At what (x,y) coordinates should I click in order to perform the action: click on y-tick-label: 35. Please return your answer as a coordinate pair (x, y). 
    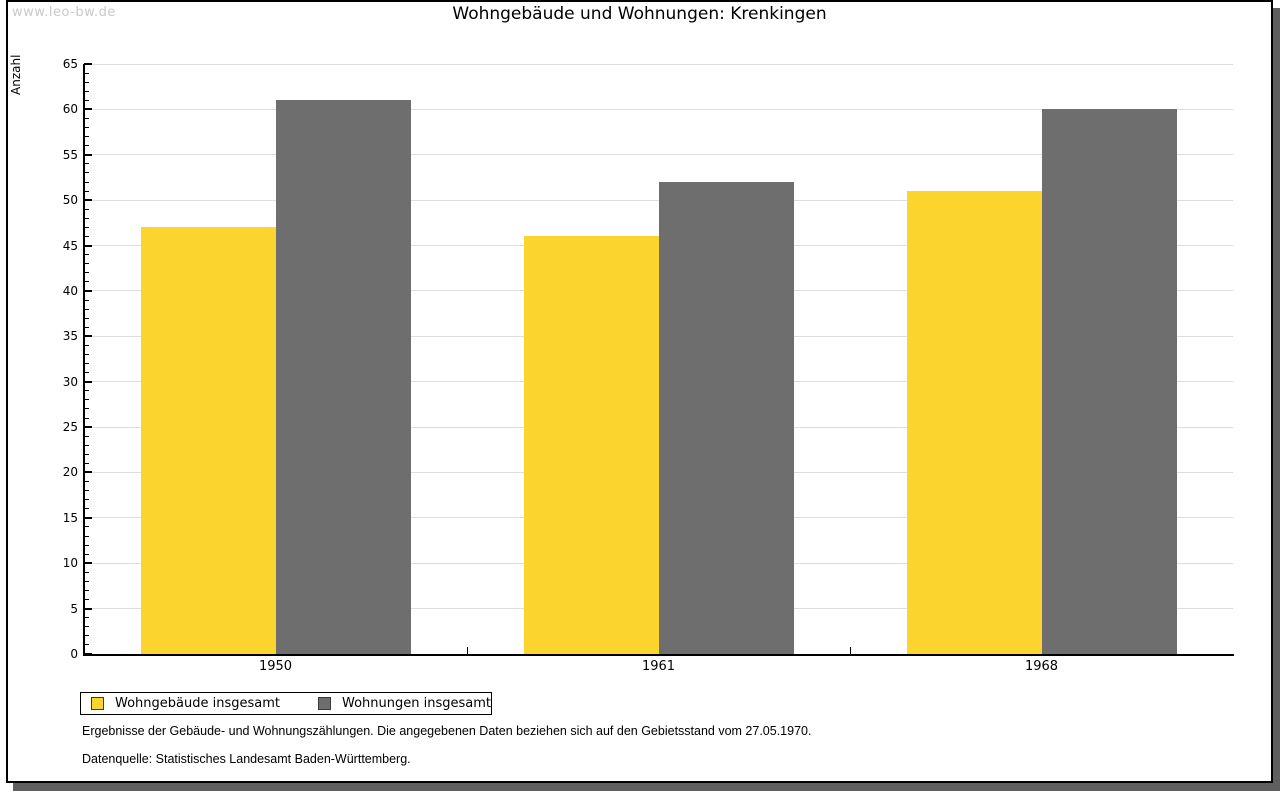
    Looking at the image, I should click on (70, 336).